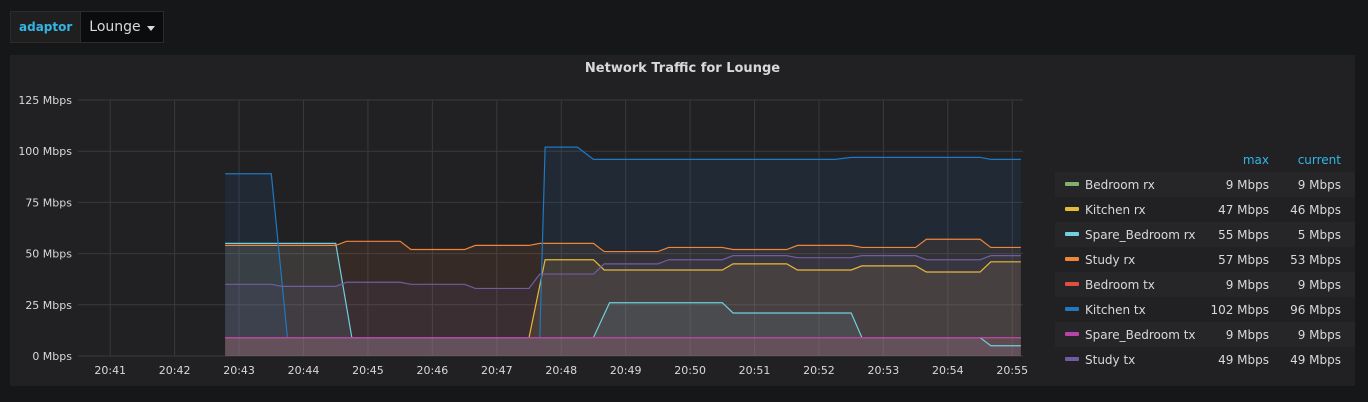  Describe the element at coordinates (304, 370) in the screenshot. I see `x-tick-label: 20:44` at that location.